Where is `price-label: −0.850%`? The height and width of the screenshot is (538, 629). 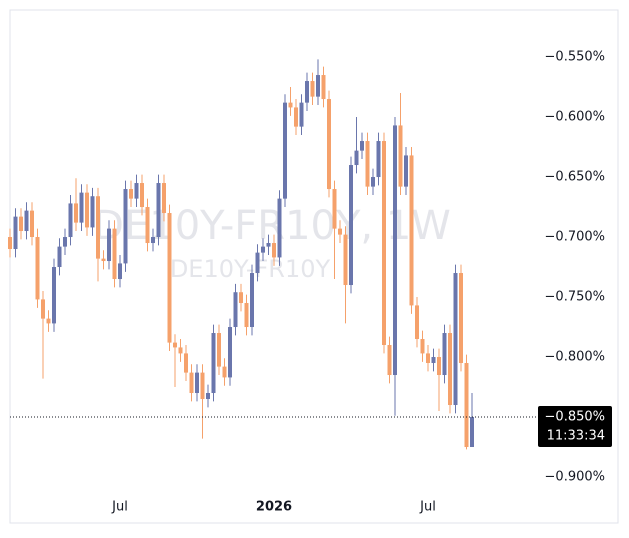 price-label: −0.850% is located at coordinates (575, 417).